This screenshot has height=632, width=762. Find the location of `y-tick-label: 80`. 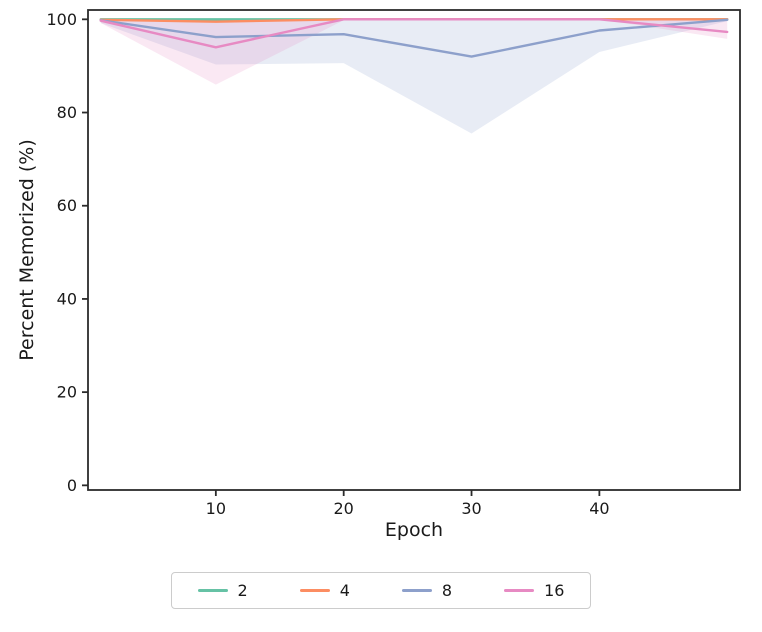

y-tick-label: 80 is located at coordinates (67, 112).